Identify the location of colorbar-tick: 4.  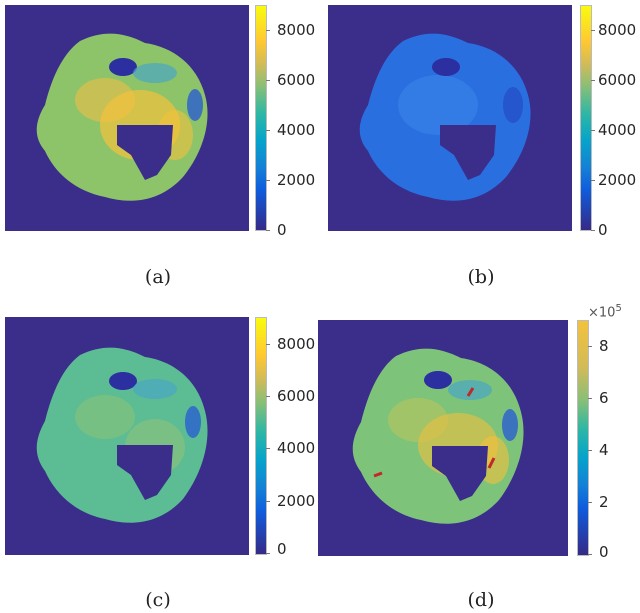
(604, 450).